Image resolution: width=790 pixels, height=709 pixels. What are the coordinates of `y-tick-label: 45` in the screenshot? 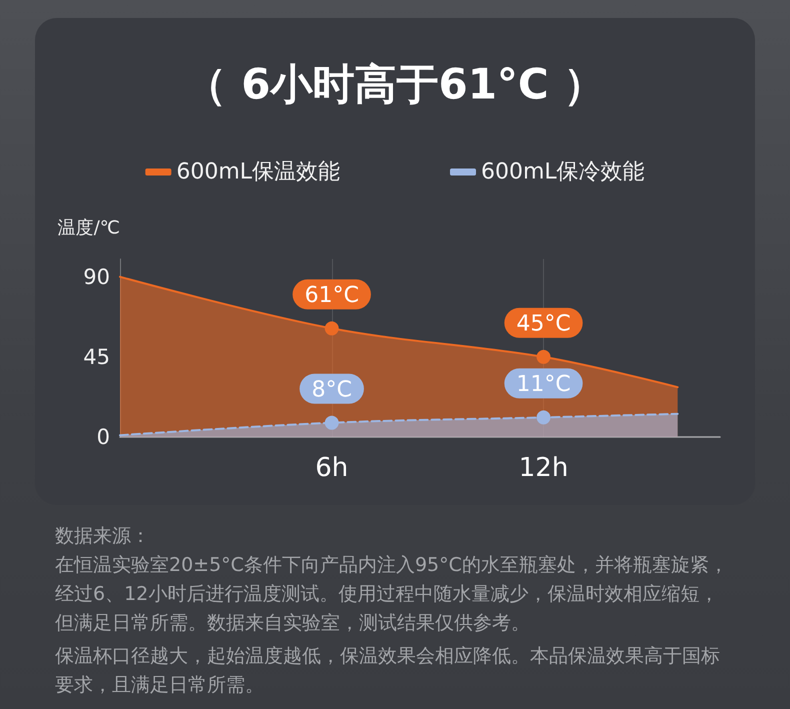 It's located at (96, 356).